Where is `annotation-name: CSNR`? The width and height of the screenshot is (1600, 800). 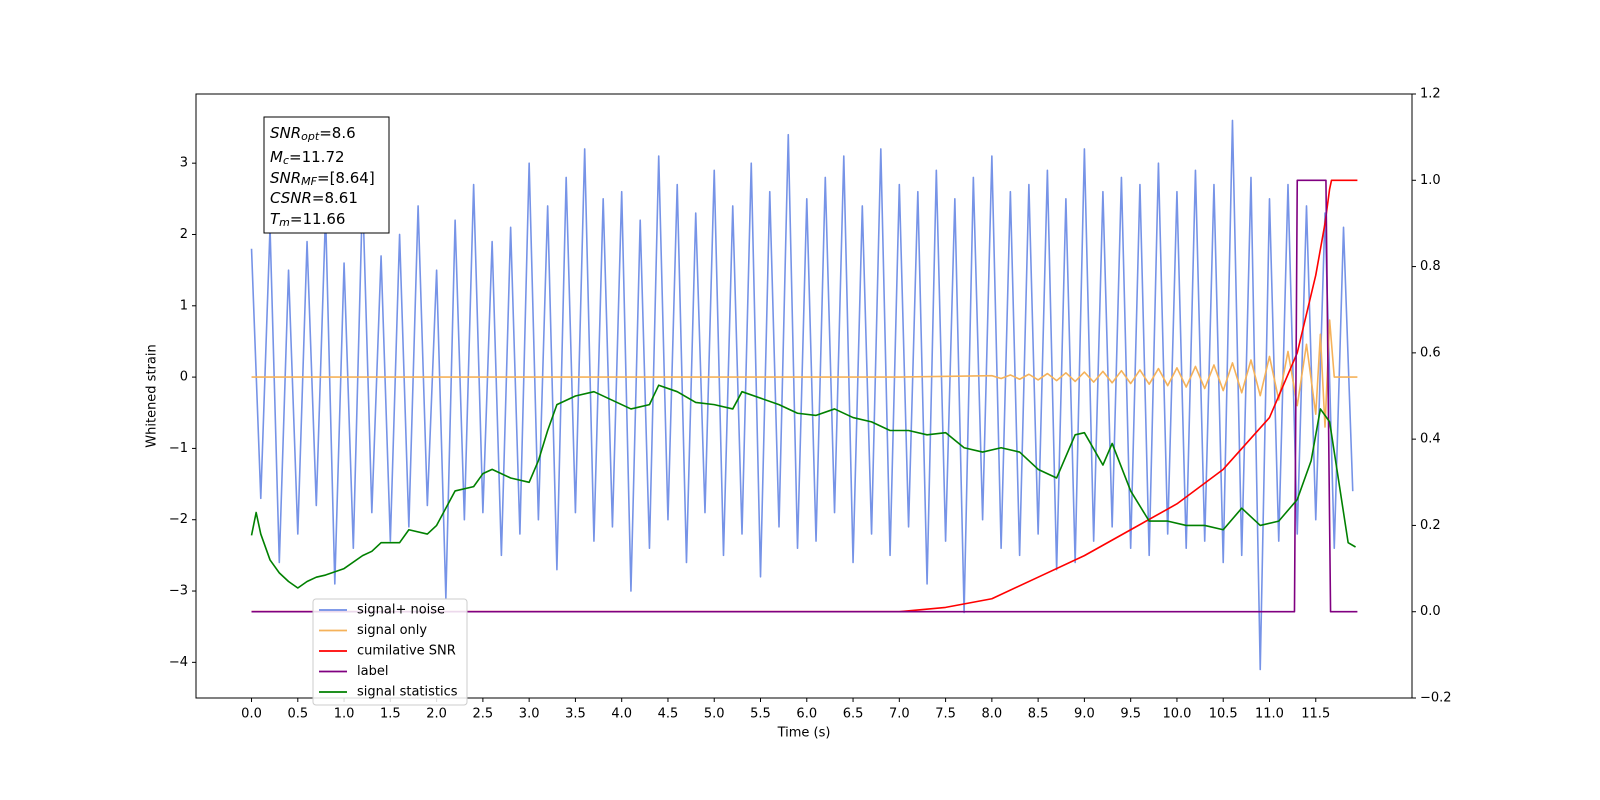
annotation-name: CSNR is located at coordinates (291, 198).